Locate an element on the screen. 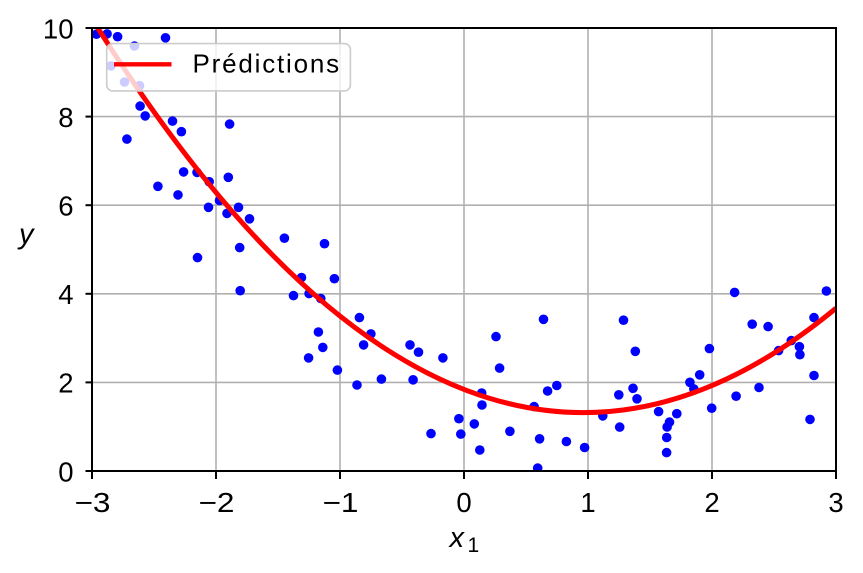 The image size is (863, 573). svg-text: −3 is located at coordinates (93, 502).